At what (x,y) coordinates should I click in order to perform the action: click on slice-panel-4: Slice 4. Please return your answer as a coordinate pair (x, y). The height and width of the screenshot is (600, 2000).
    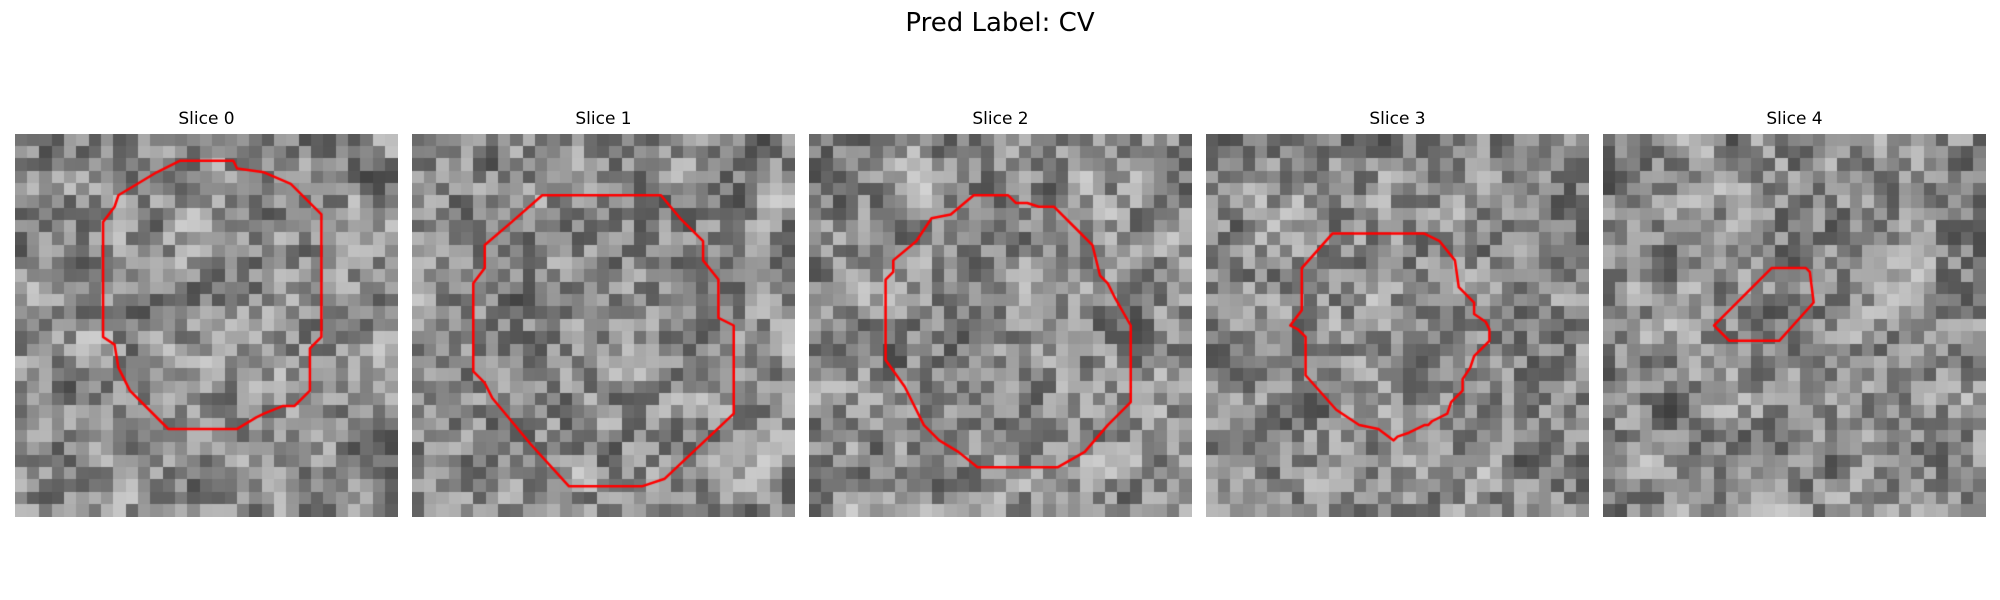
    Looking at the image, I should click on (1794, 313).